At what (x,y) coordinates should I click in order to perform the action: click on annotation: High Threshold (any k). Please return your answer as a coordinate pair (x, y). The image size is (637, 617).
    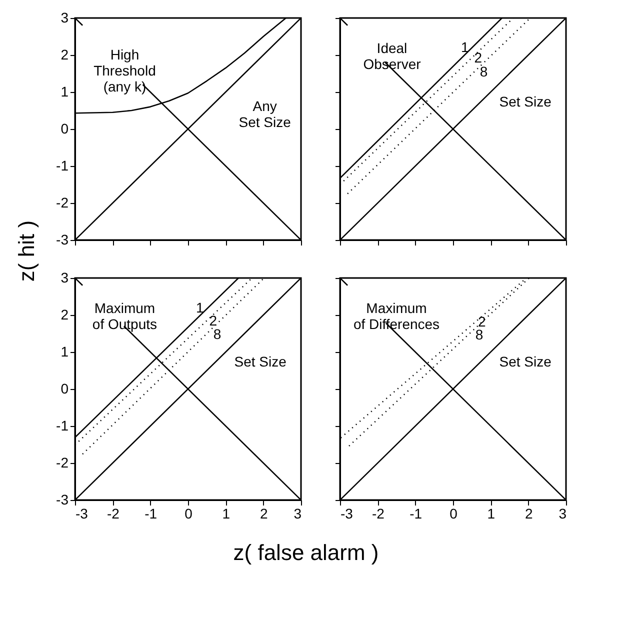
    Looking at the image, I should click on (125, 70).